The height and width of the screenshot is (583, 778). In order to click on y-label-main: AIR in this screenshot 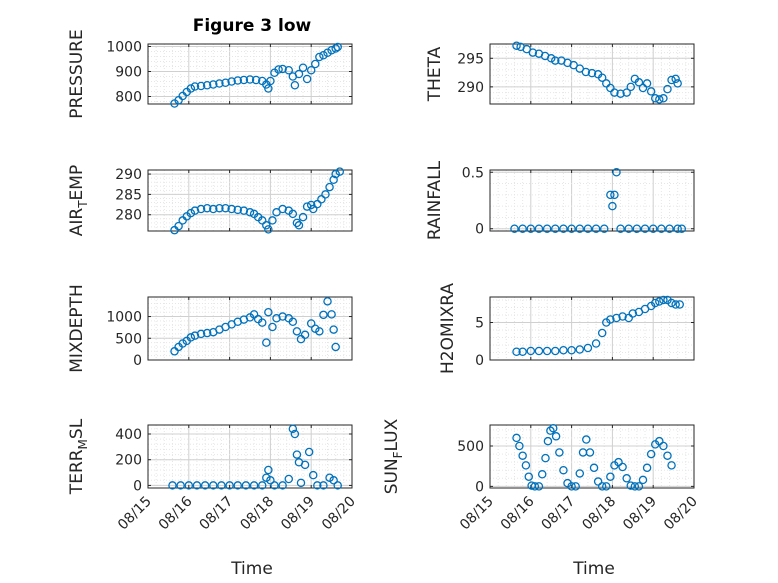, I will do `click(77, 222)`.